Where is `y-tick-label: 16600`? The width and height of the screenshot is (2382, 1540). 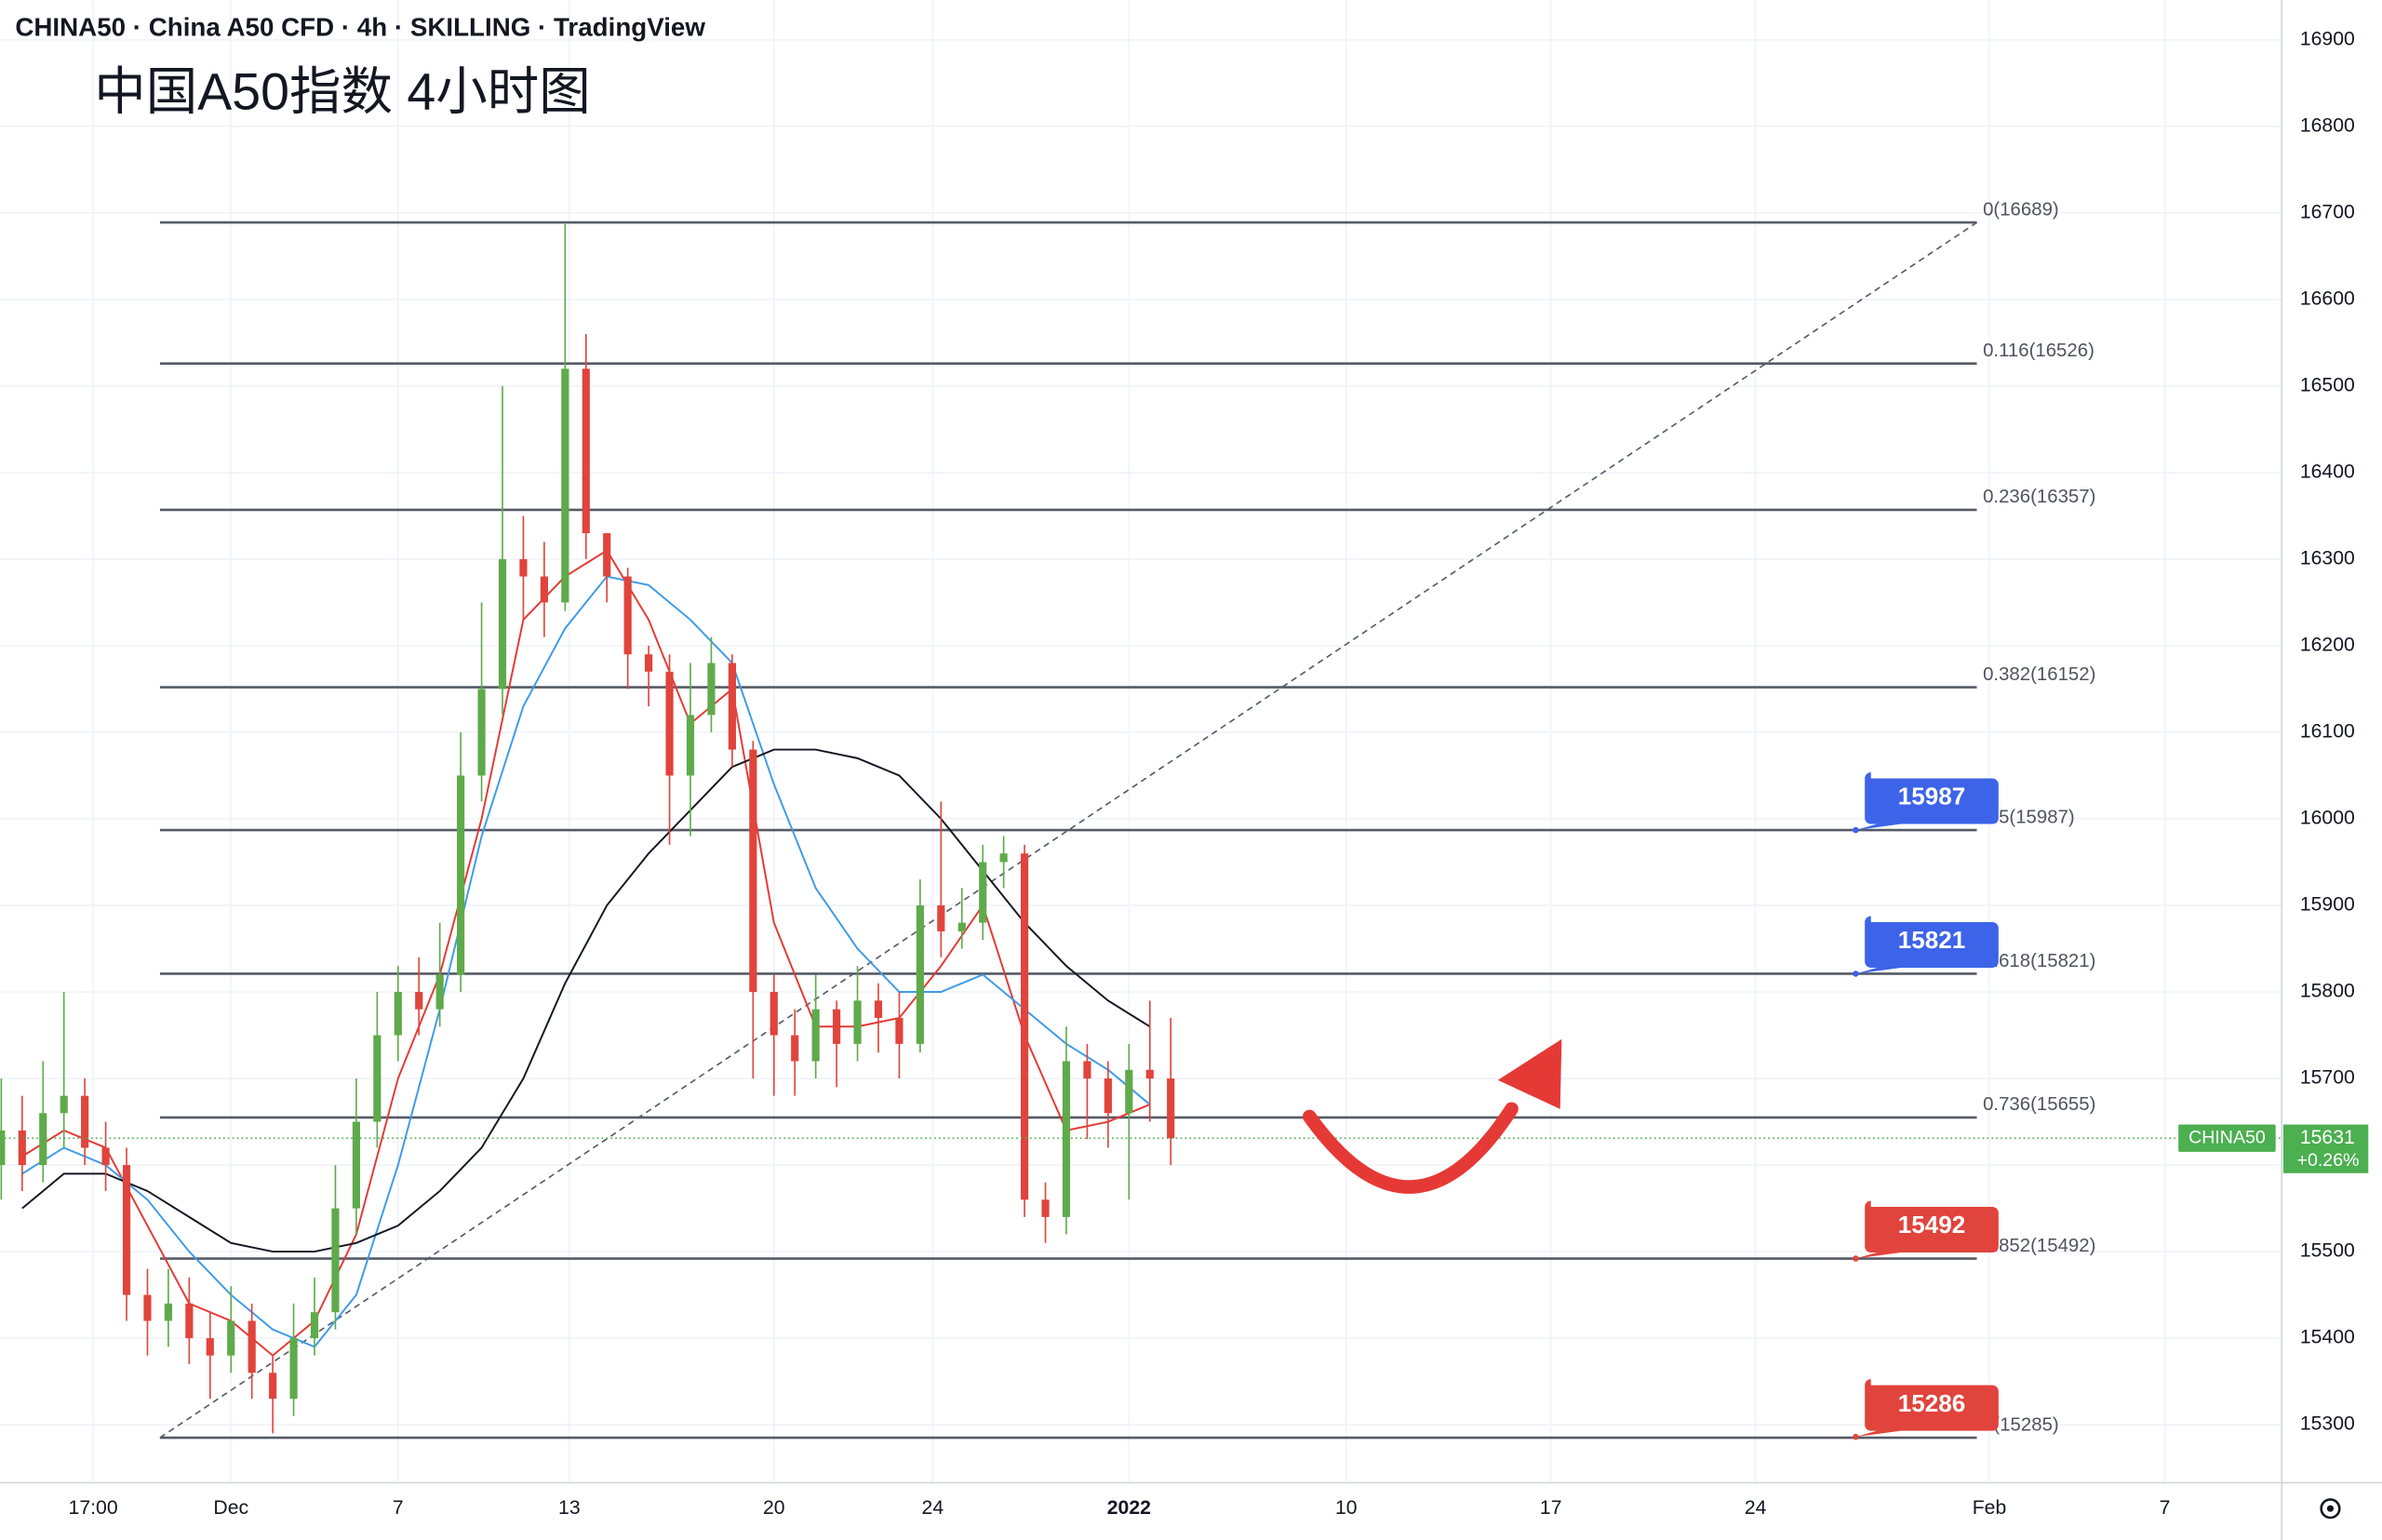 y-tick-label: 16600 is located at coordinates (2327, 298).